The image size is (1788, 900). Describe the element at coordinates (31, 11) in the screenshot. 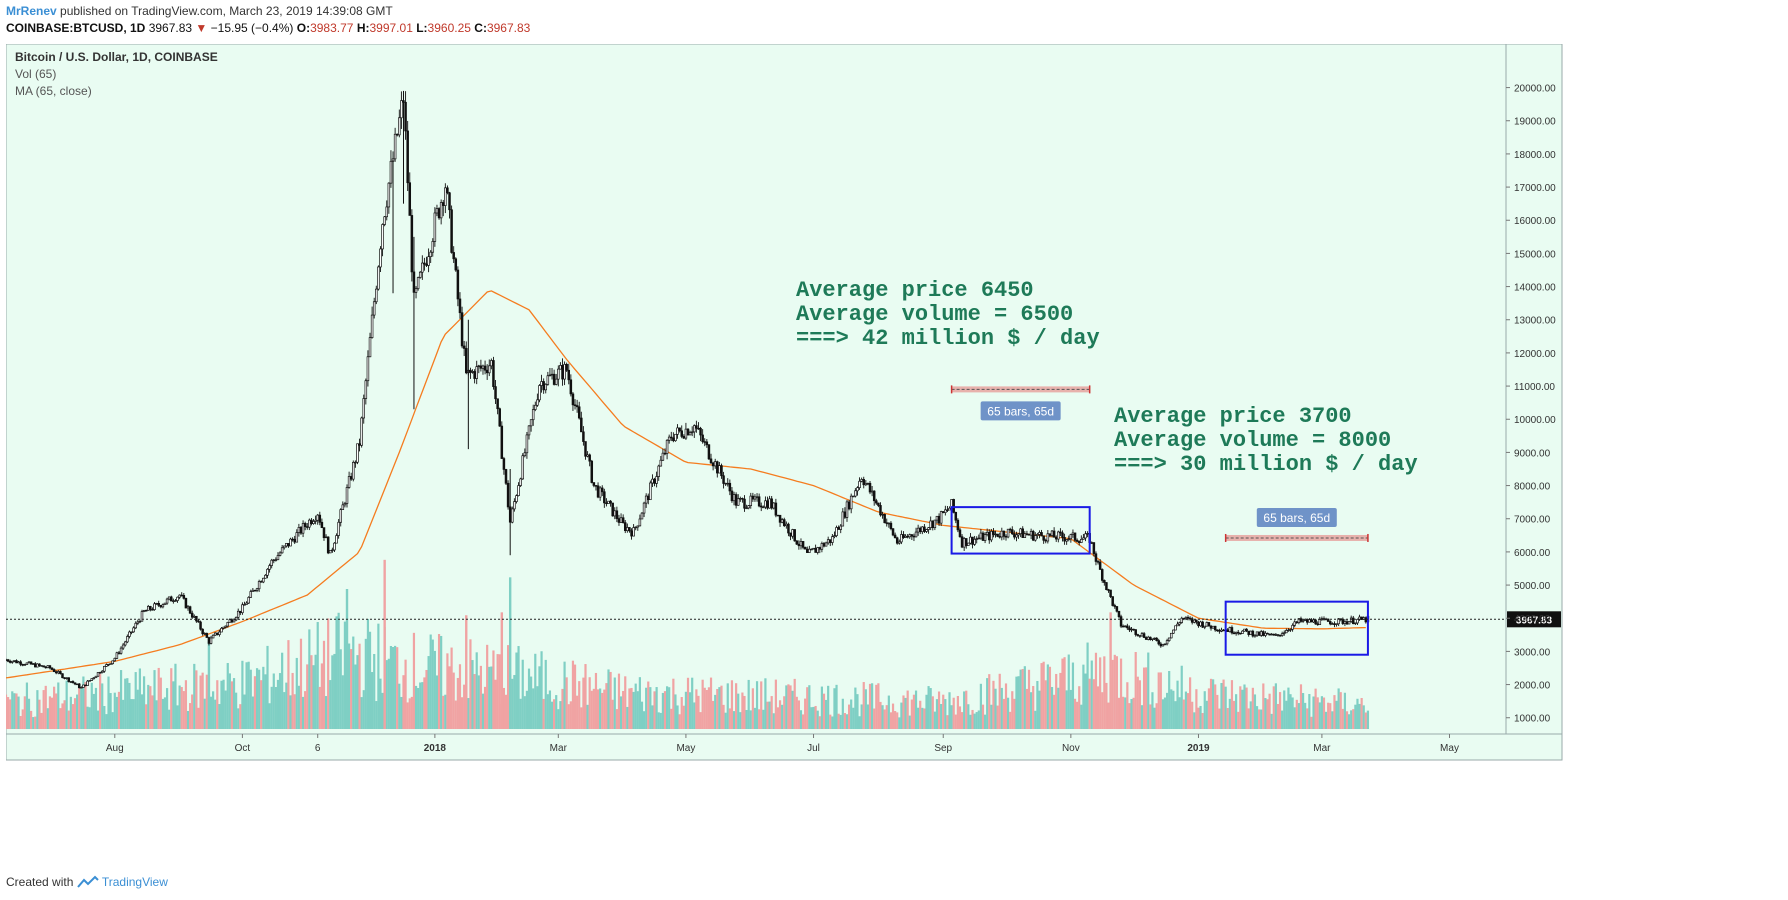

I see `author-link: MrRenev` at that location.